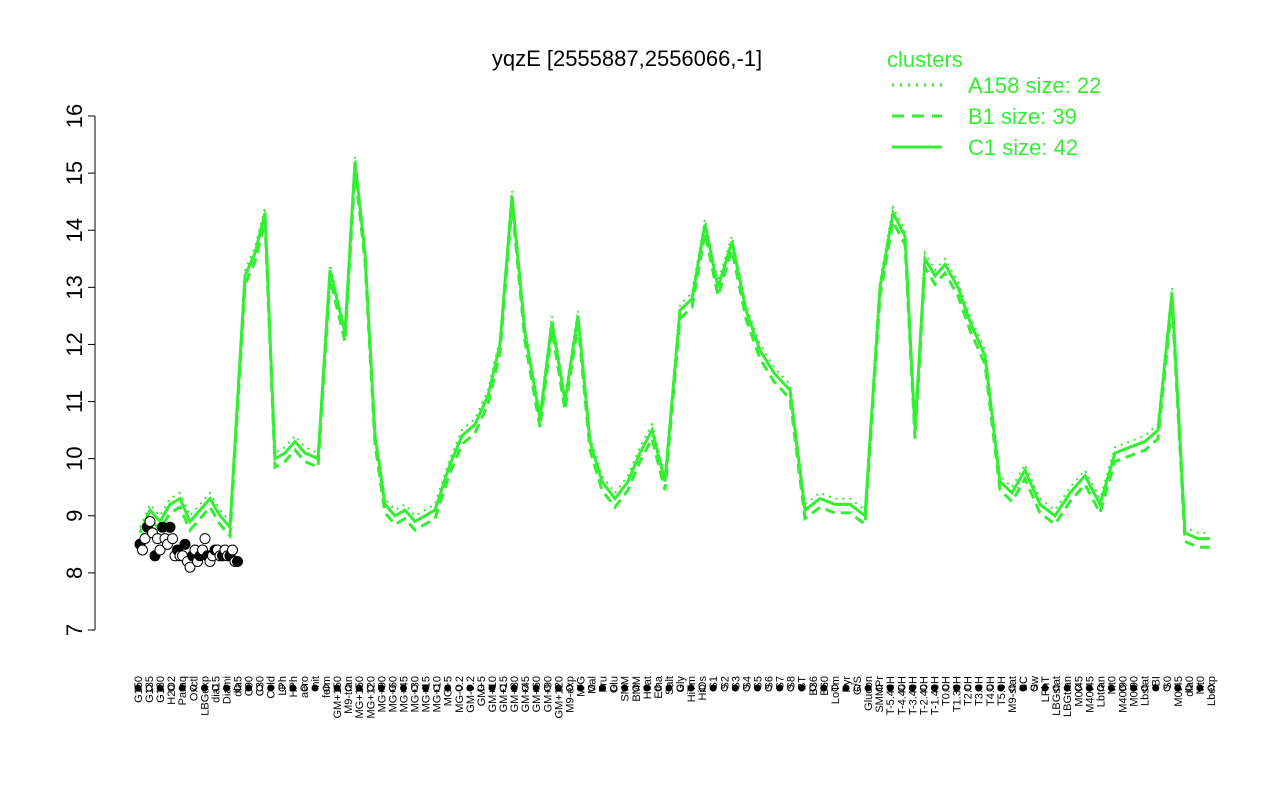  Describe the element at coordinates (438, 694) in the screenshot. I see `x-tick-label: MG+10` at that location.